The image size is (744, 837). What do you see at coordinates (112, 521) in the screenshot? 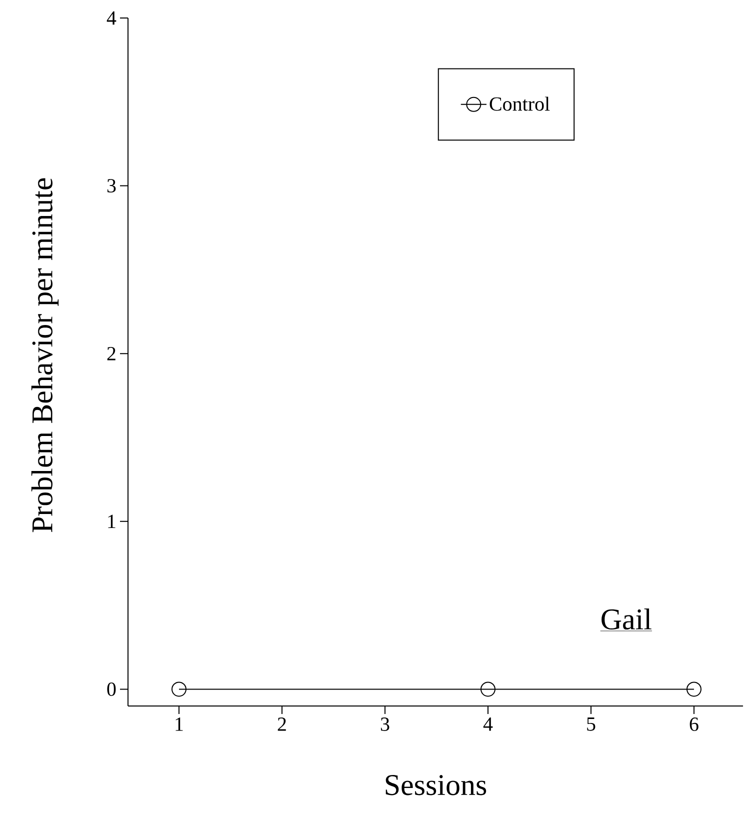
I see `y-tick-label: 1` at bounding box center [112, 521].